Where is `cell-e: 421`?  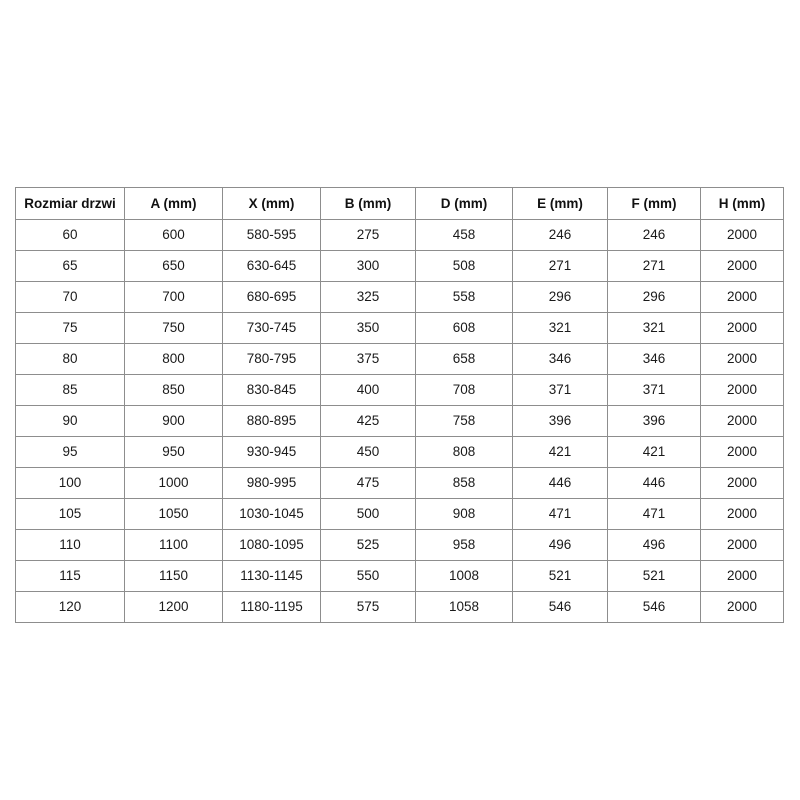
cell-e: 421 is located at coordinates (560, 452).